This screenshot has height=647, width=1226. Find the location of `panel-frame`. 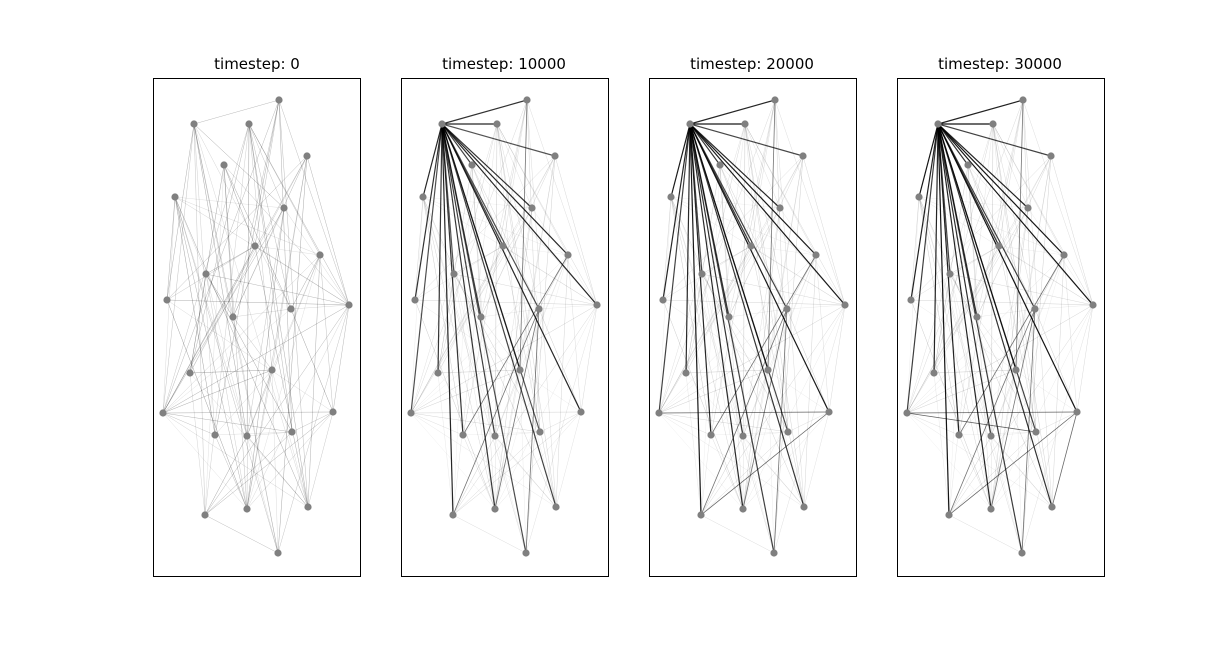

panel-frame is located at coordinates (505, 327).